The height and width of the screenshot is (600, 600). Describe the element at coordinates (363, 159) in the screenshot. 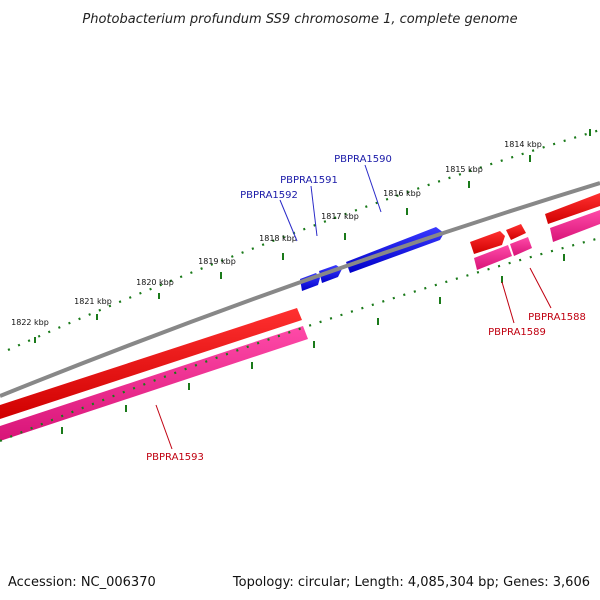

I see `gene-label-pbpra1590: PBPRA1590` at that location.